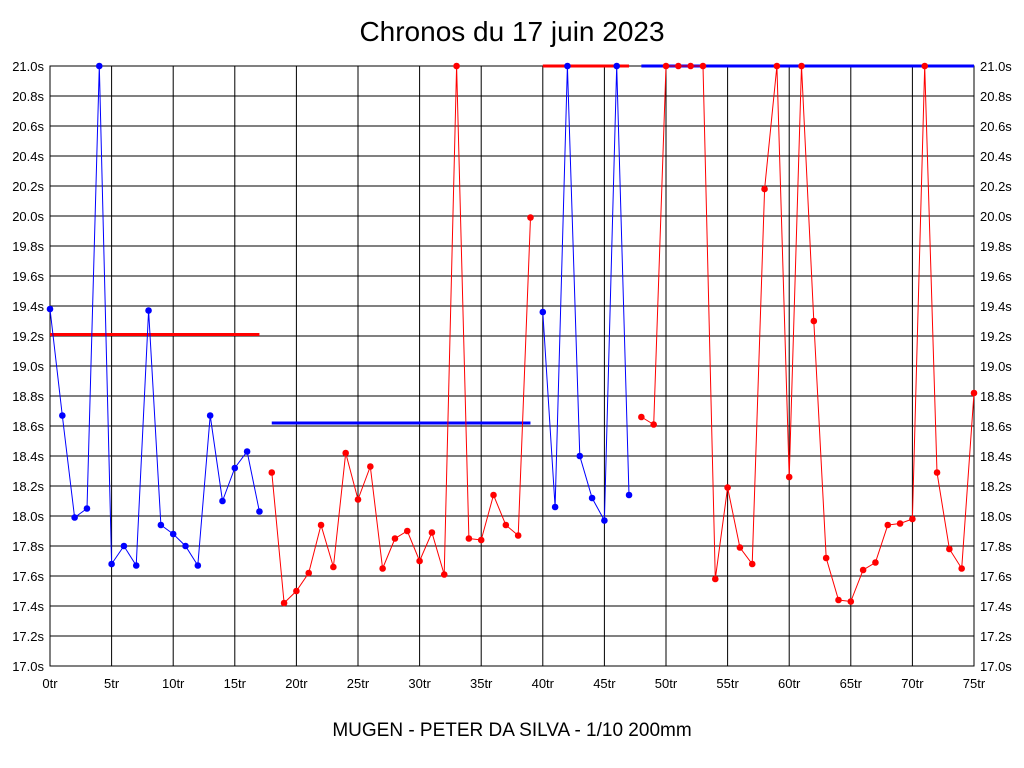 The width and height of the screenshot is (1024, 768). I want to click on y-tick-label-right: 21.0s, so click(996, 66).